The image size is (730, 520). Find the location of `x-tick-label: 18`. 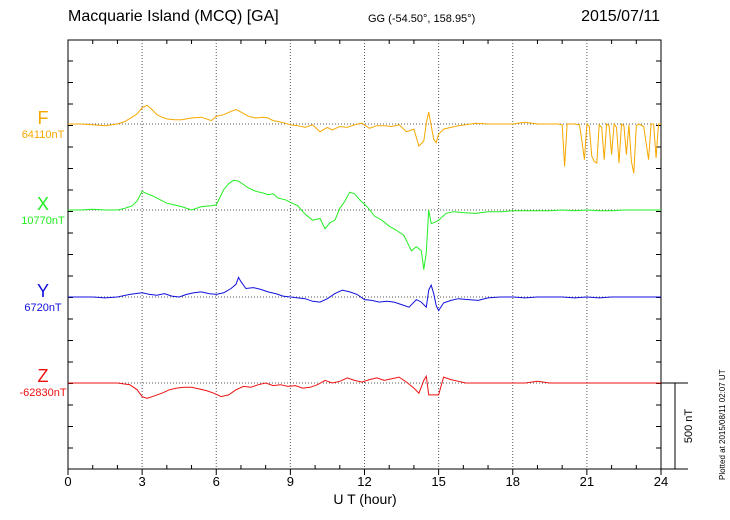

x-tick-label: 18 is located at coordinates (513, 481).